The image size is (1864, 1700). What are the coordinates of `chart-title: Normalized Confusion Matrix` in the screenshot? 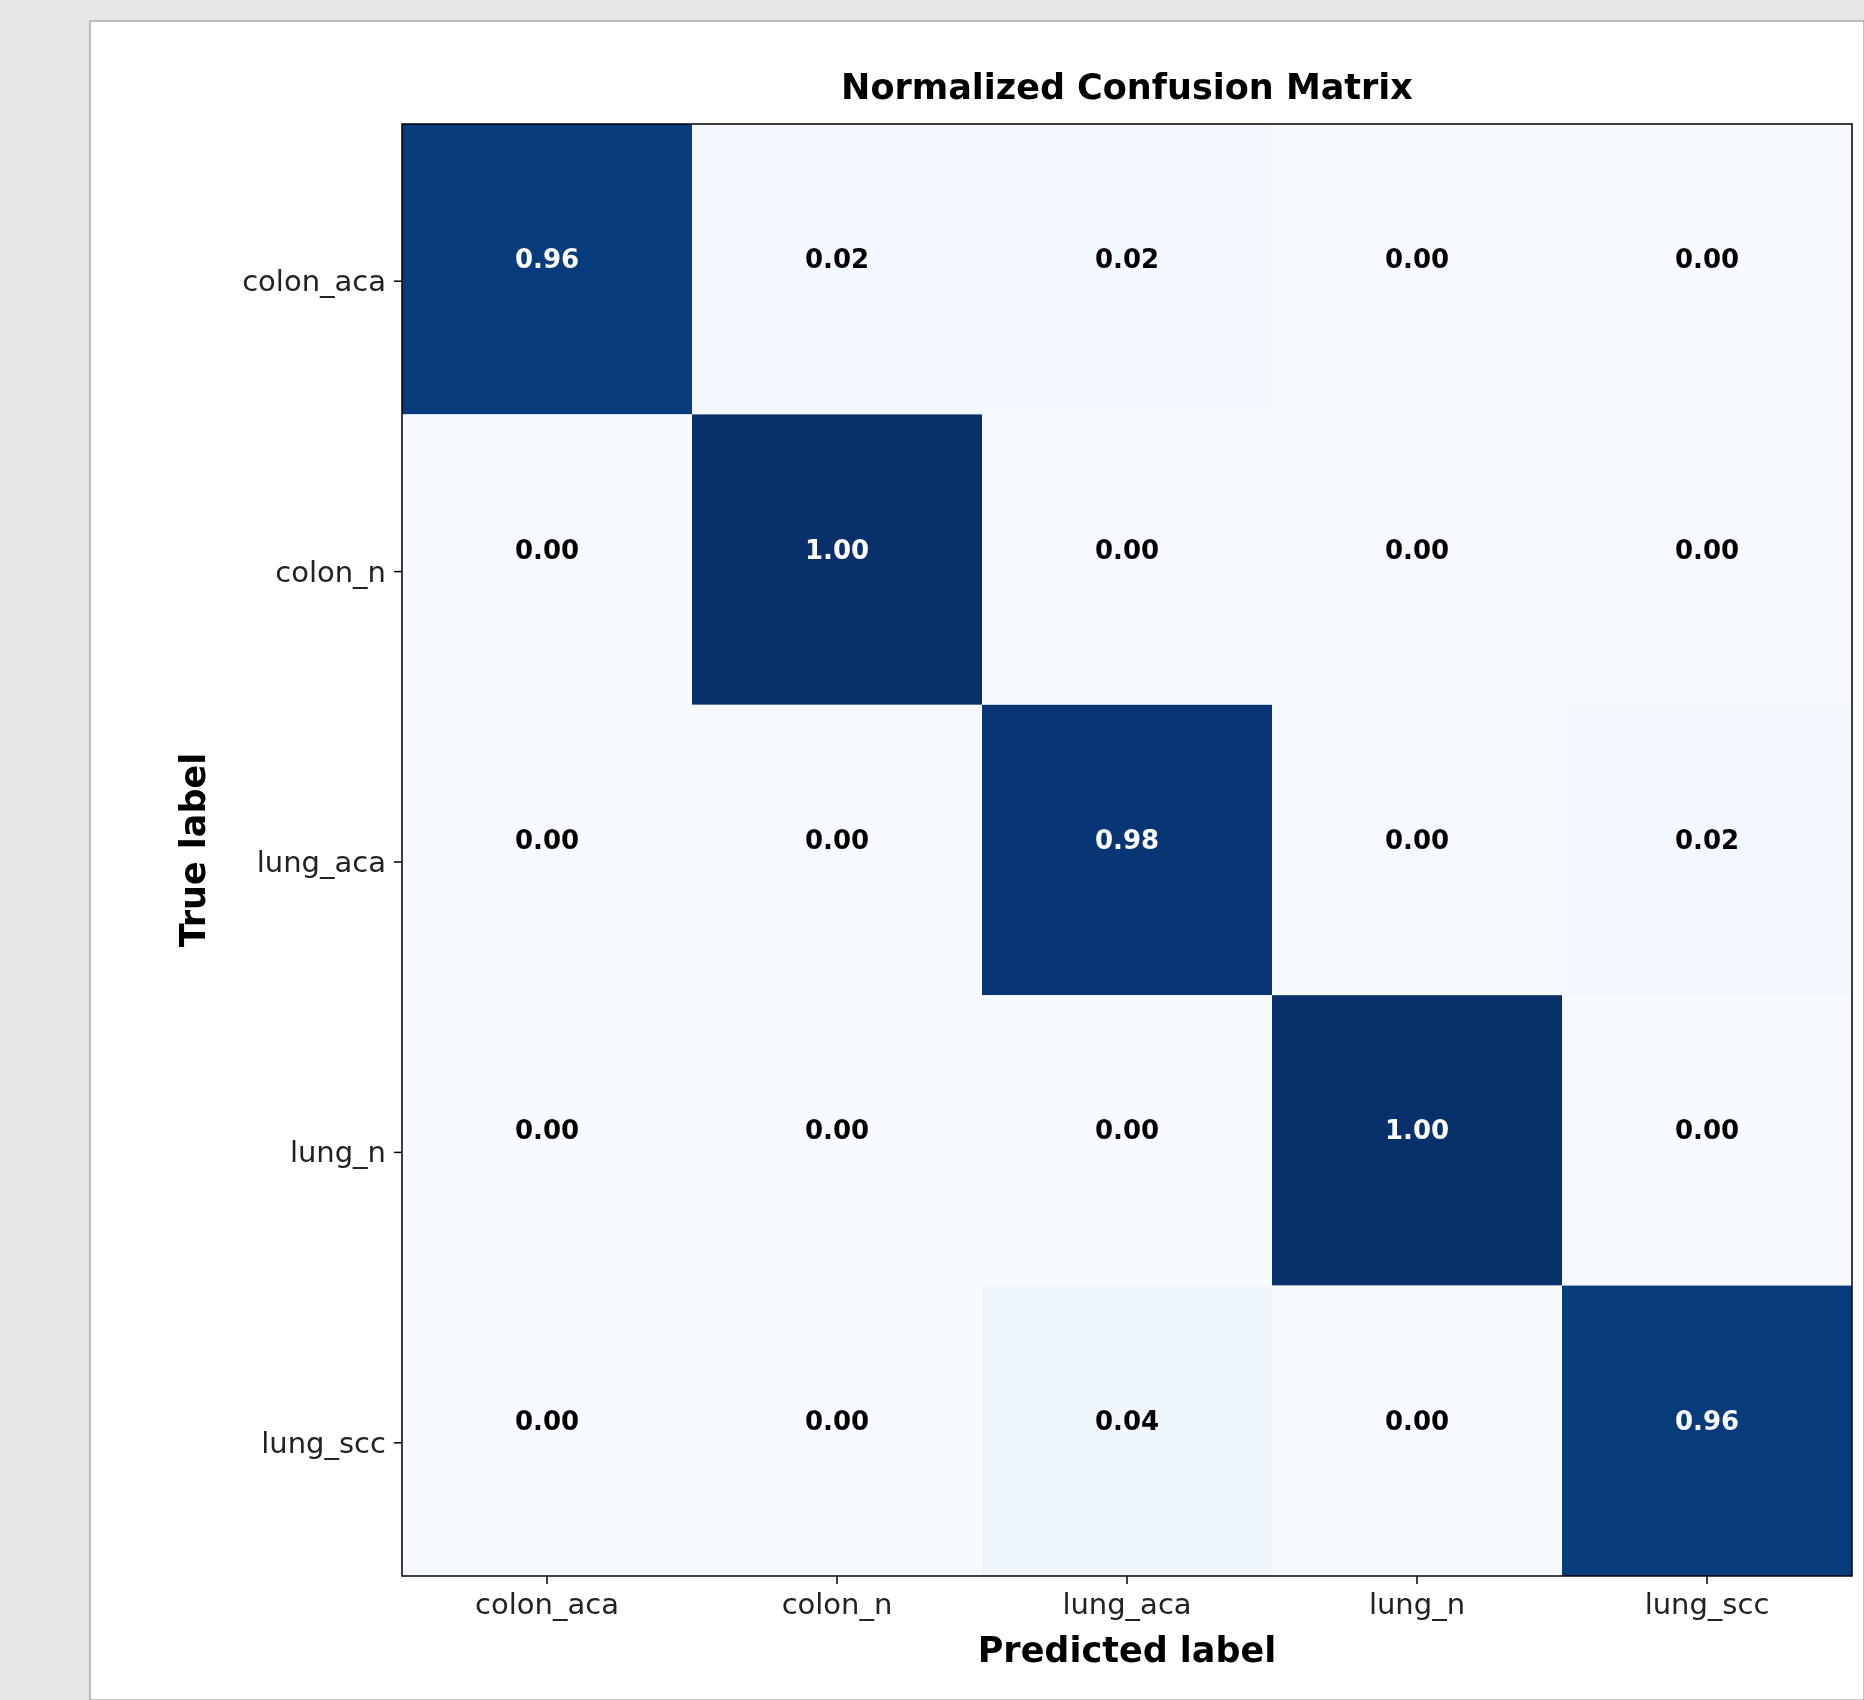 It's located at (1127, 87).